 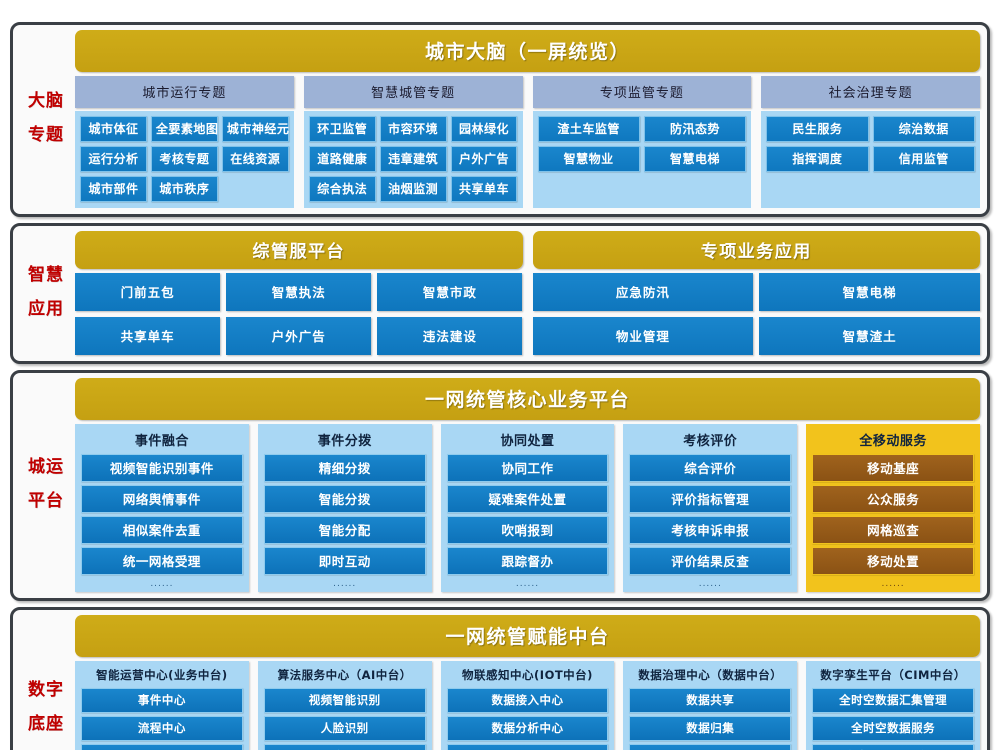 What do you see at coordinates (484, 189) in the screenshot?
I see `theme-chip: 共享单车` at bounding box center [484, 189].